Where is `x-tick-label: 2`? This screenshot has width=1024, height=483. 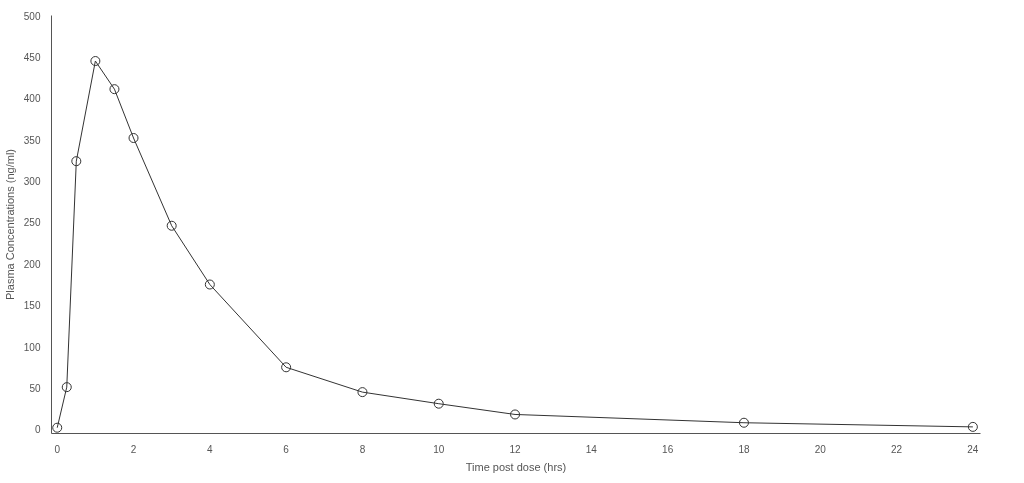
x-tick-label: 2 is located at coordinates (133, 449).